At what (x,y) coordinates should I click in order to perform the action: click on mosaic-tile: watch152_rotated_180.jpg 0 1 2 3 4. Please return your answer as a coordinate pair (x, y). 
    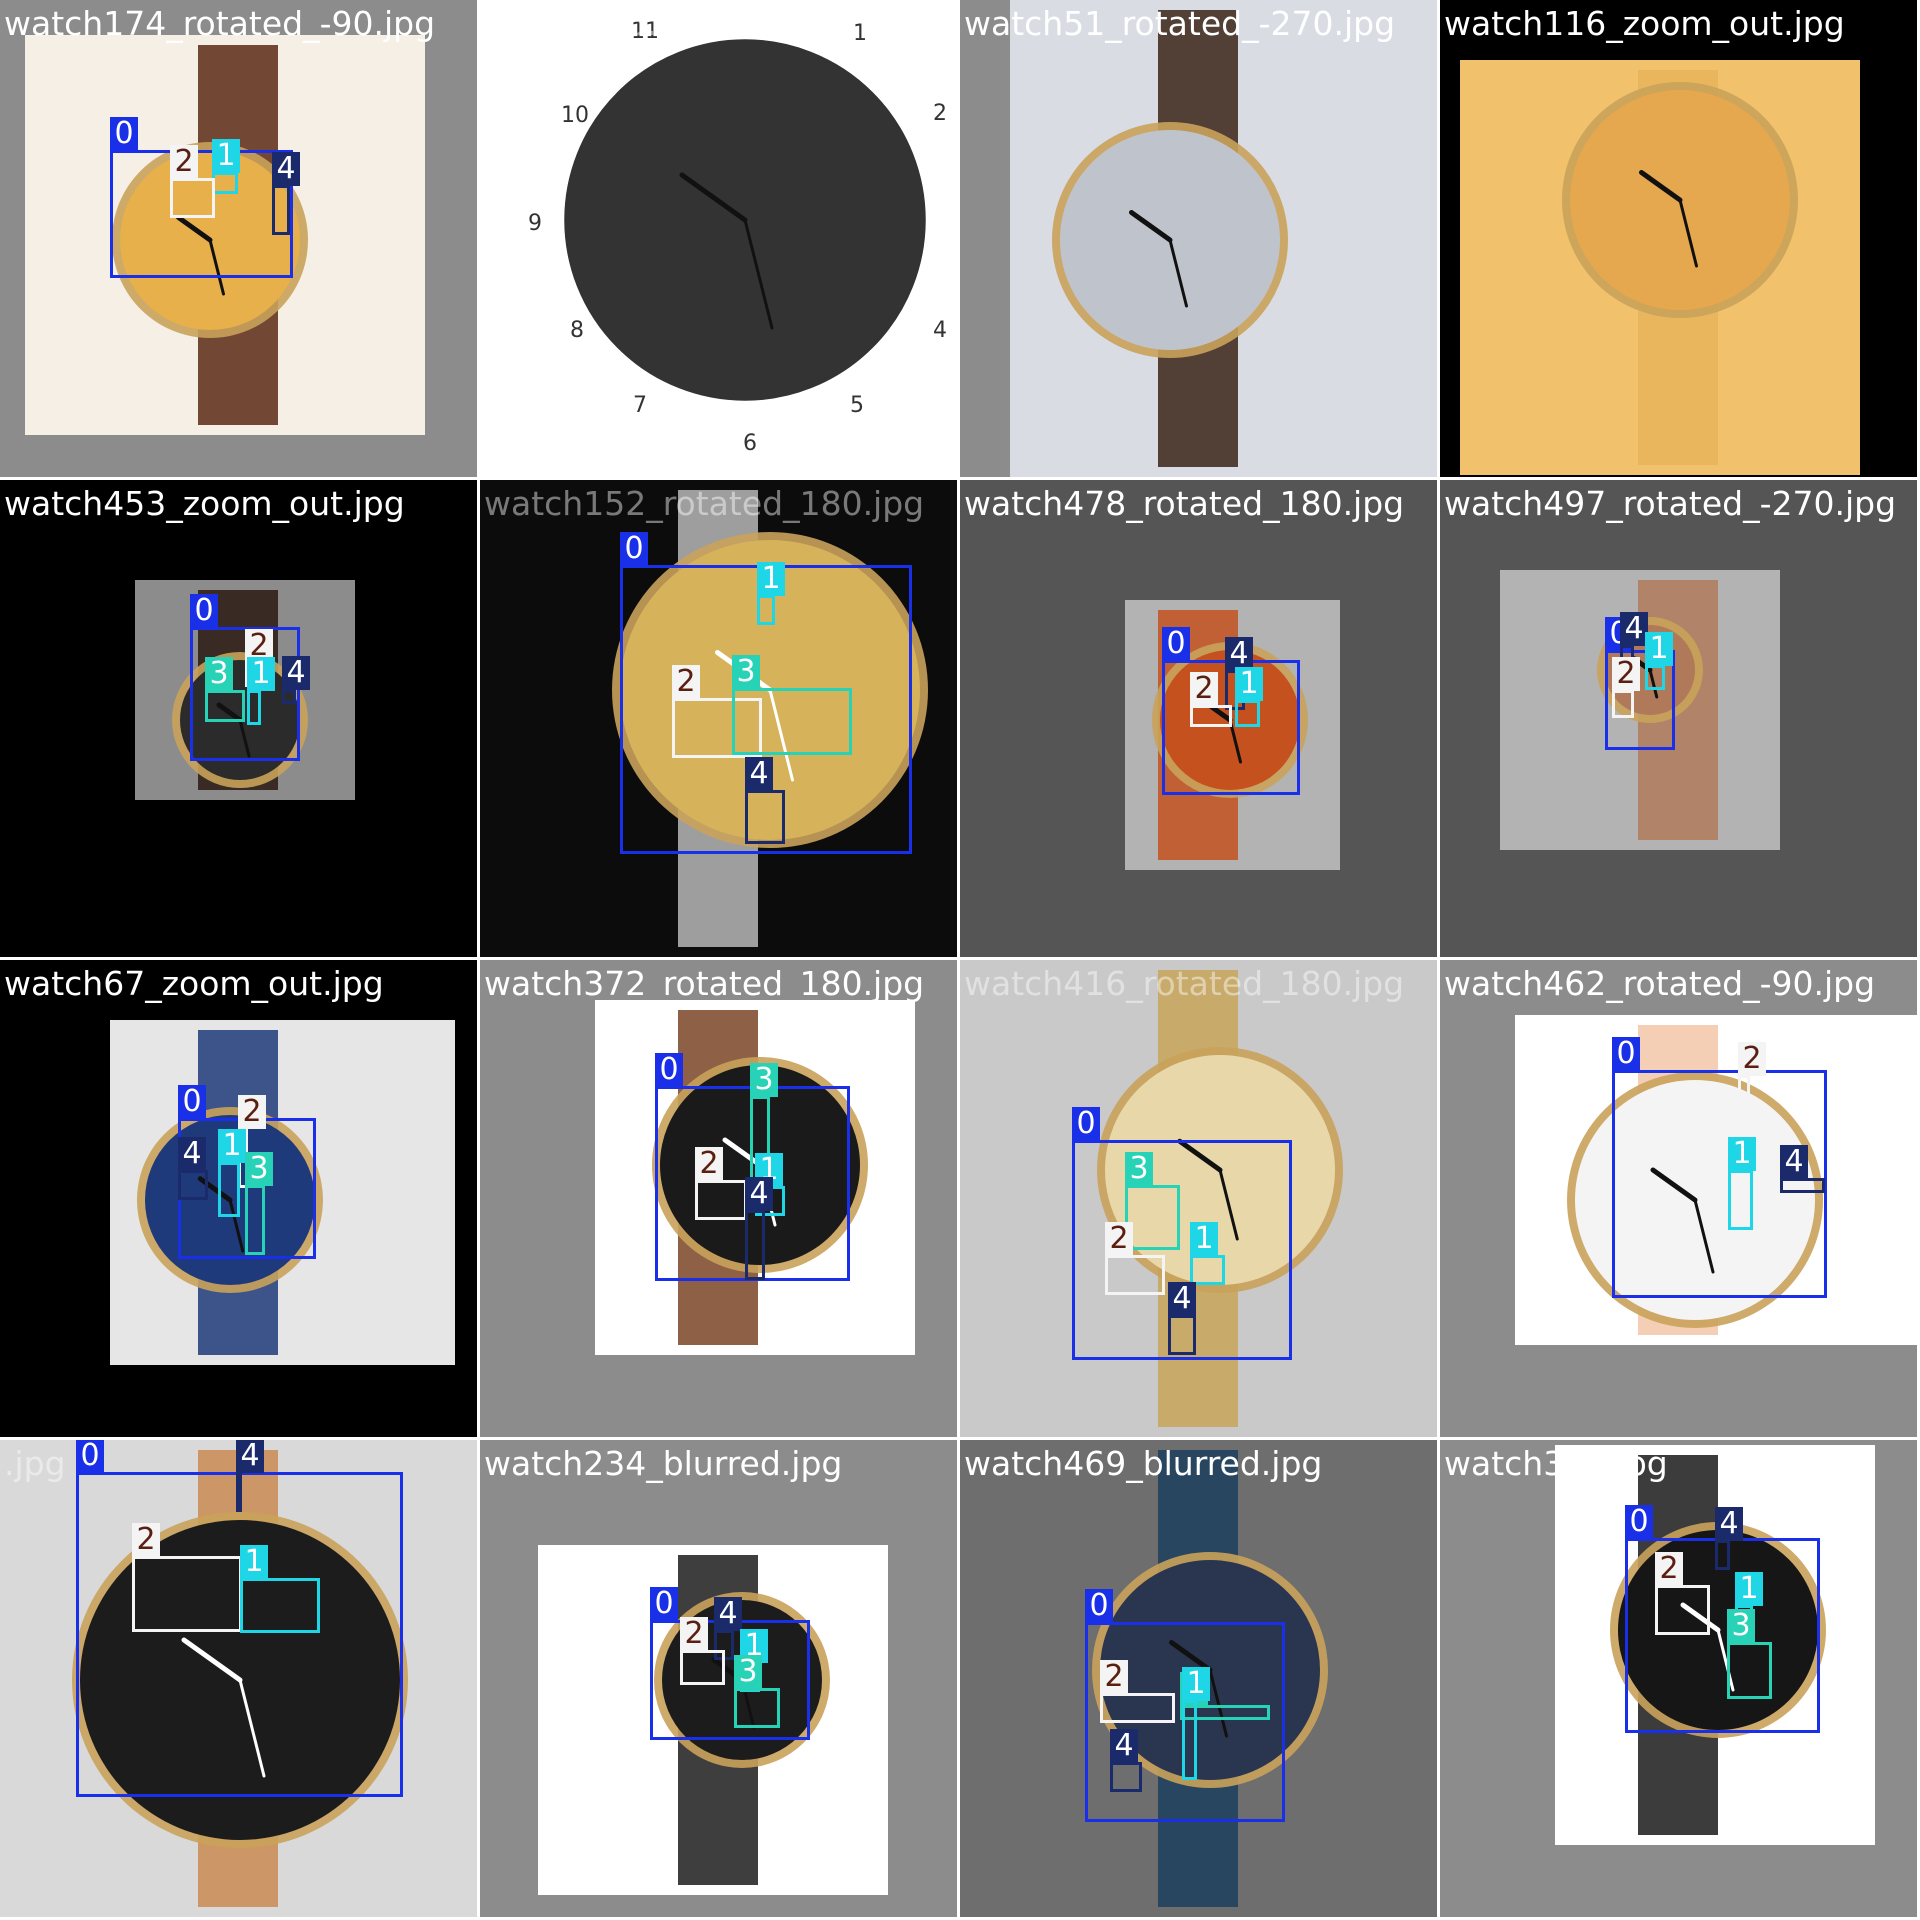
    Looking at the image, I should click on (718, 718).